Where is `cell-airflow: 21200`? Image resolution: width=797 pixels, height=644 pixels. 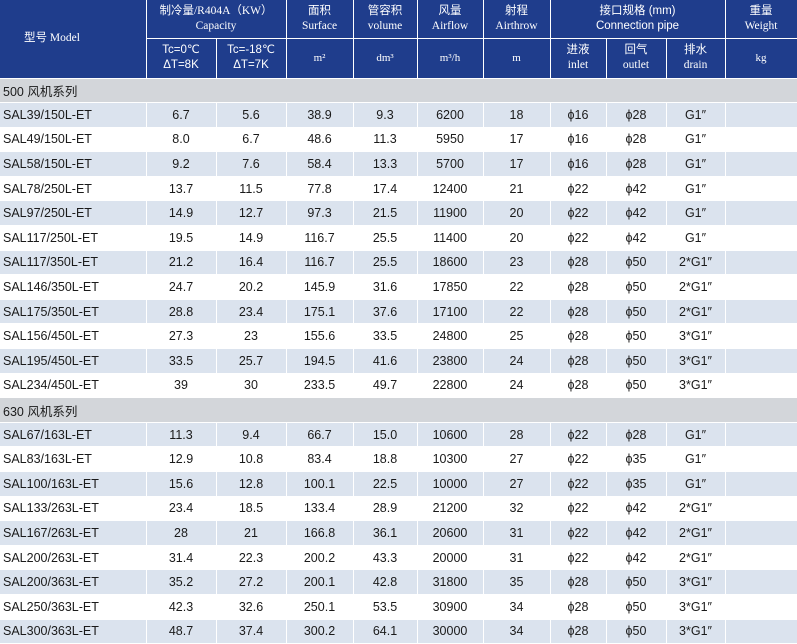
cell-airflow: 21200 is located at coordinates (450, 509).